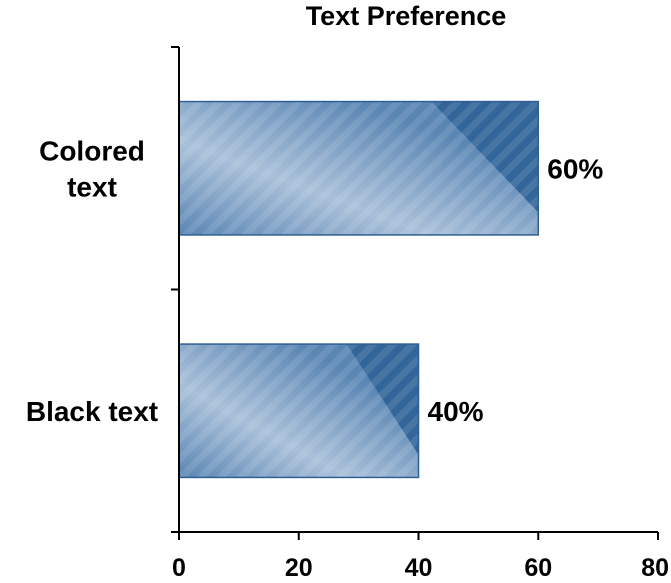  What do you see at coordinates (575, 168) in the screenshot?
I see `data-label: 60%` at bounding box center [575, 168].